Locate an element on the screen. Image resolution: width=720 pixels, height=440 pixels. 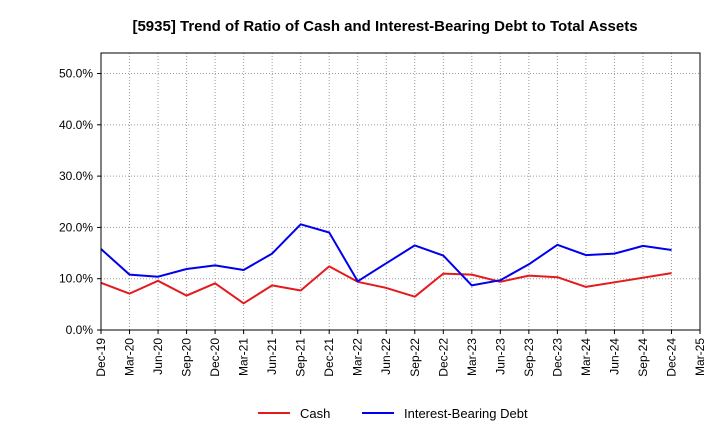
x-tick-label: Dec-19 is located at coordinates (101, 357).